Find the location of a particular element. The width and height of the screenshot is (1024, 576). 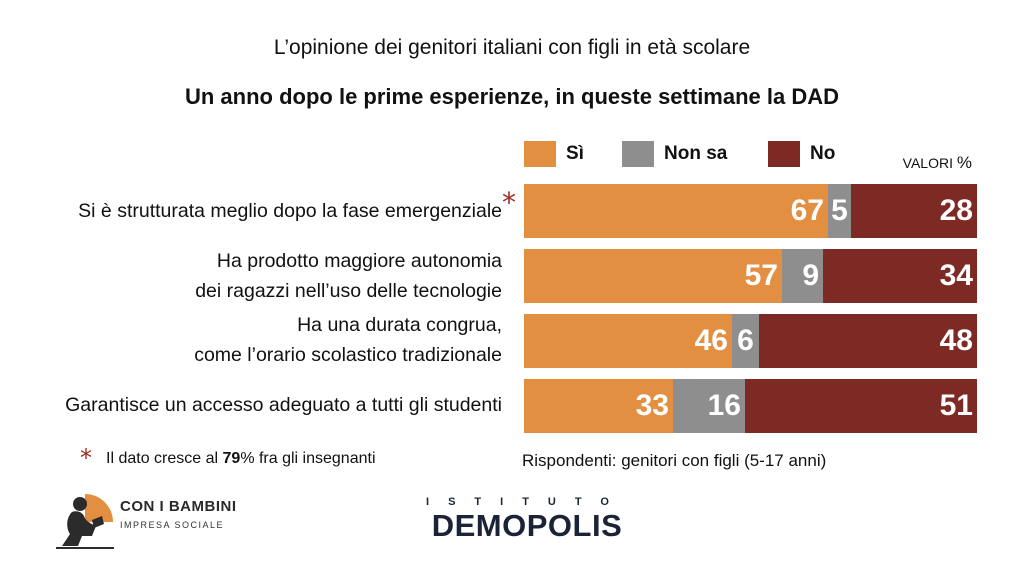

legend-label-si: Sì is located at coordinates (575, 153).